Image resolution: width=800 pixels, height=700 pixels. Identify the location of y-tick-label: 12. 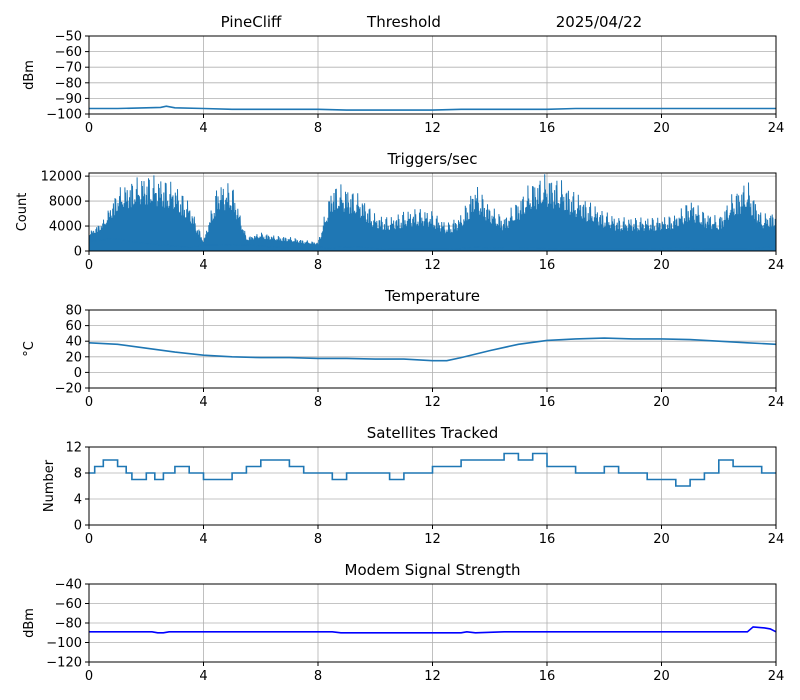
(73, 448).